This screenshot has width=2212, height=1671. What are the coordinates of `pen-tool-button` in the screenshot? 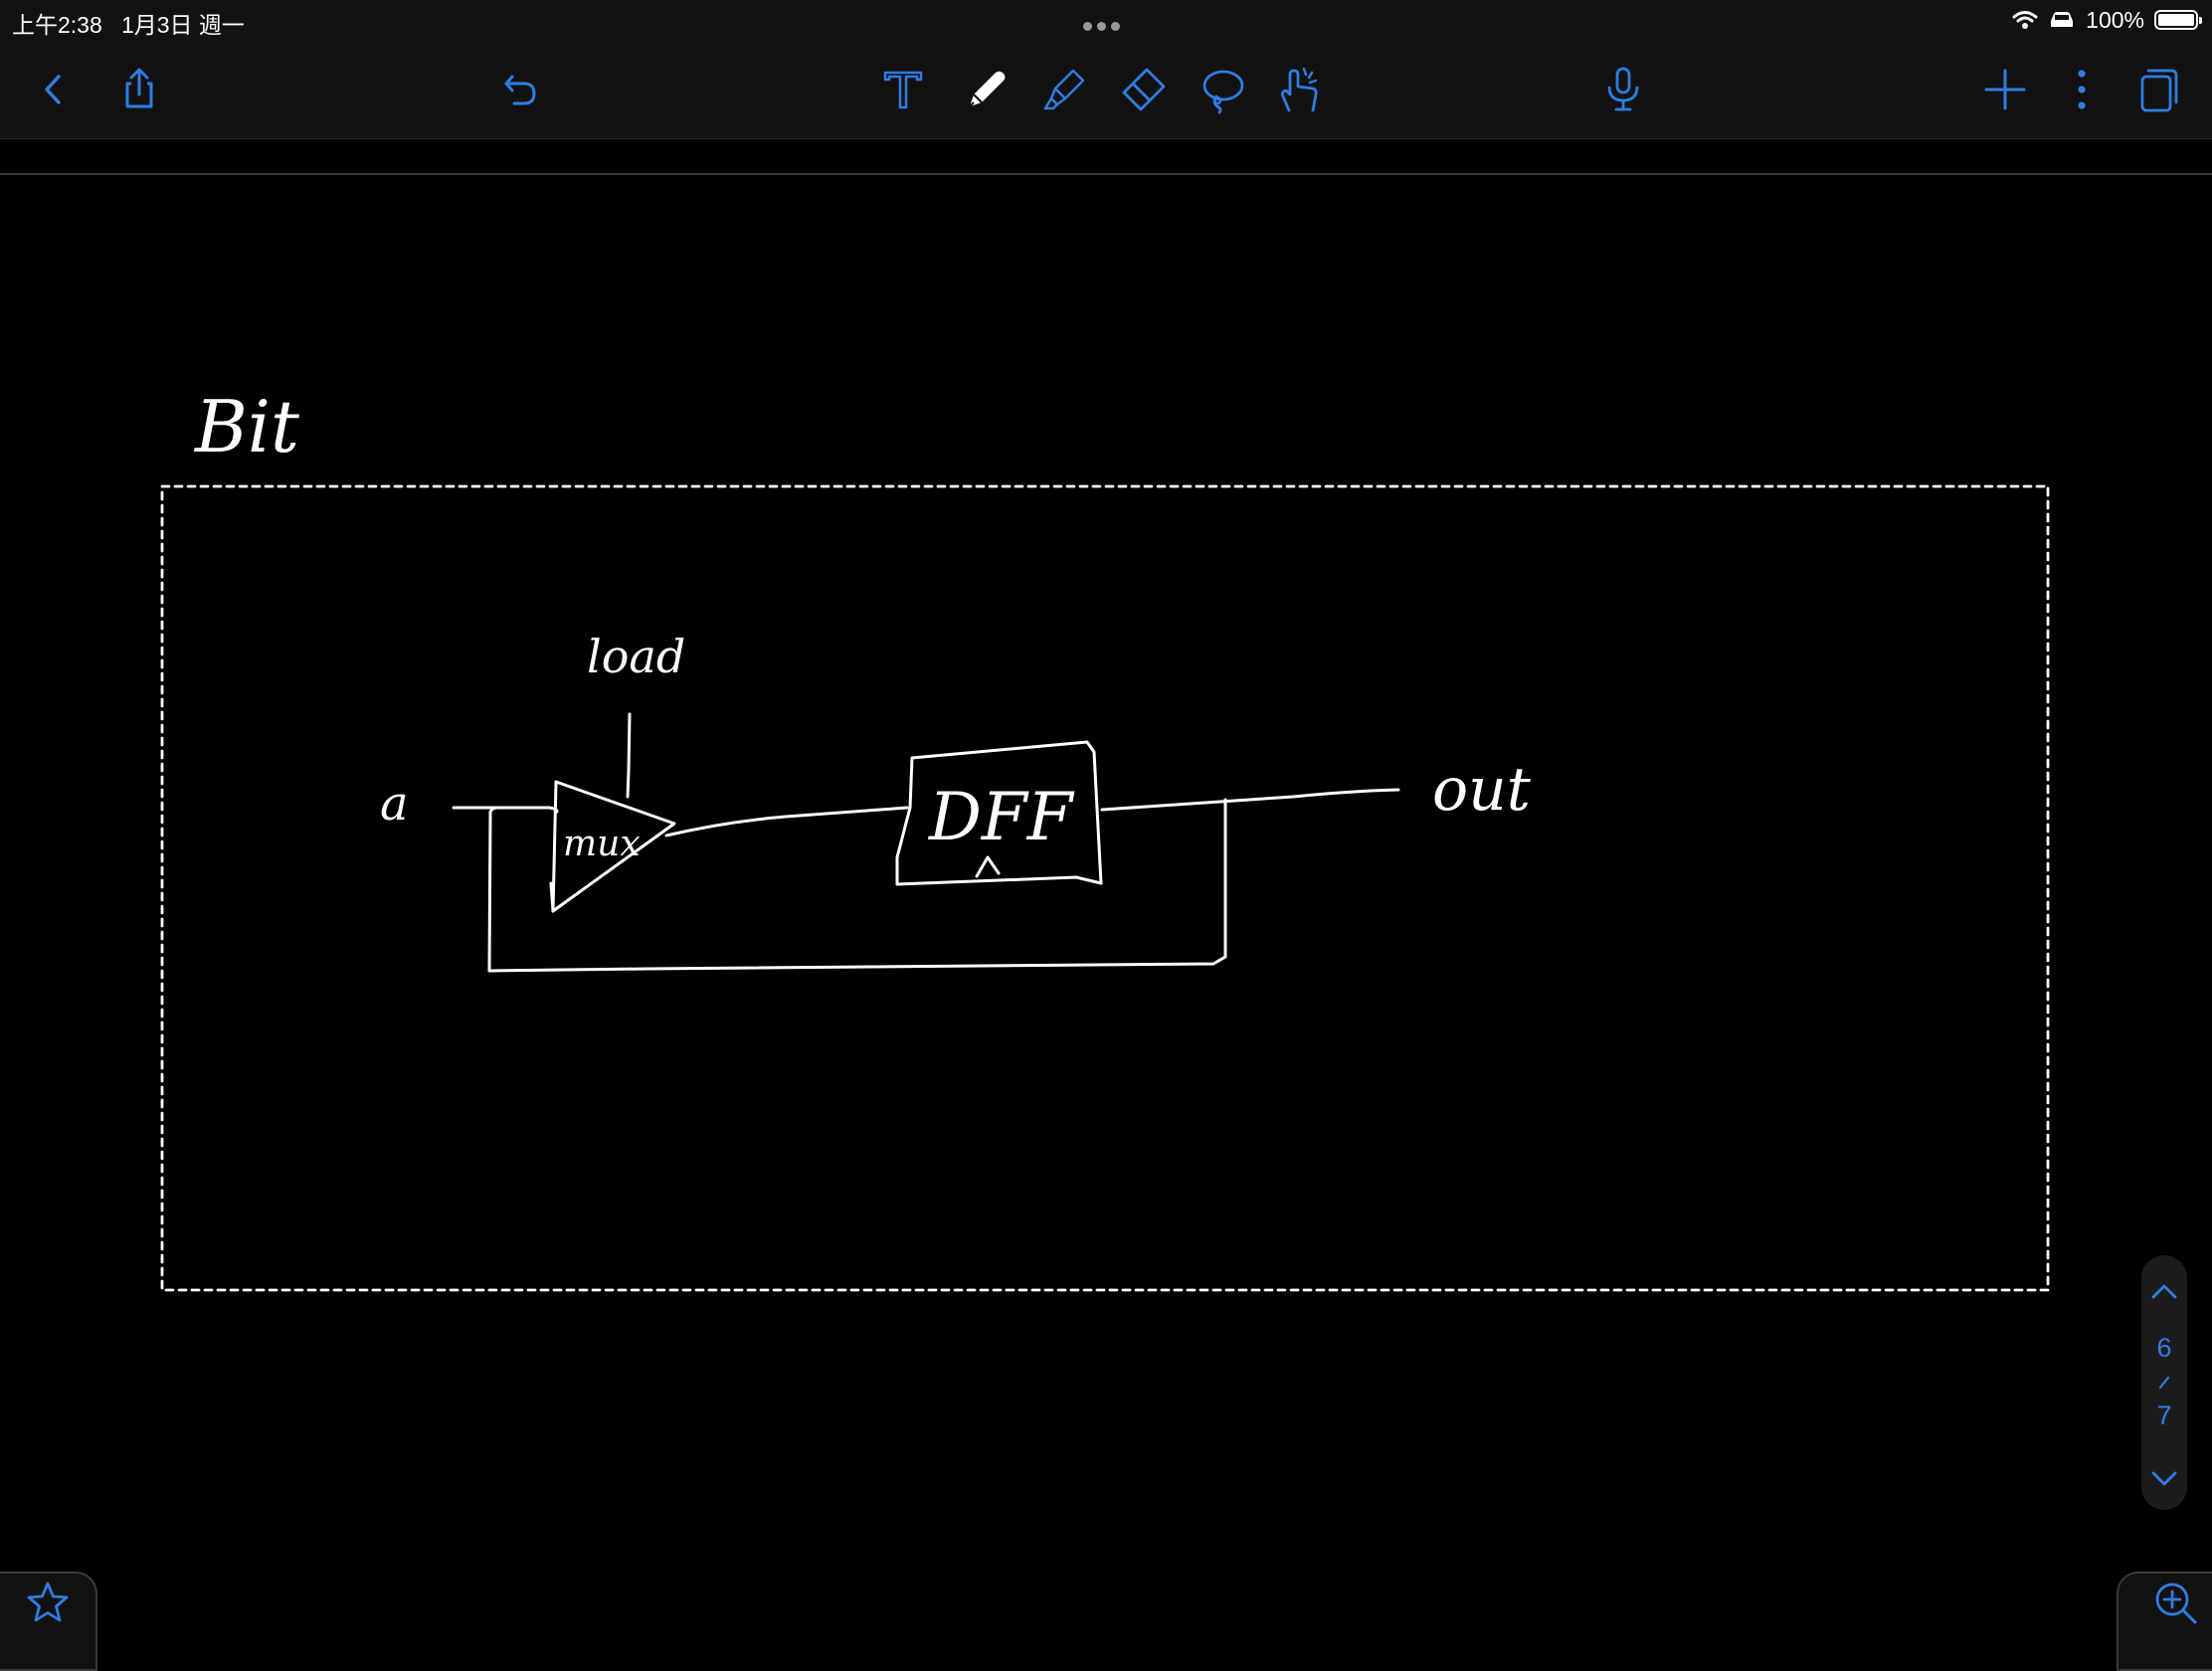 It's located at (986, 89).